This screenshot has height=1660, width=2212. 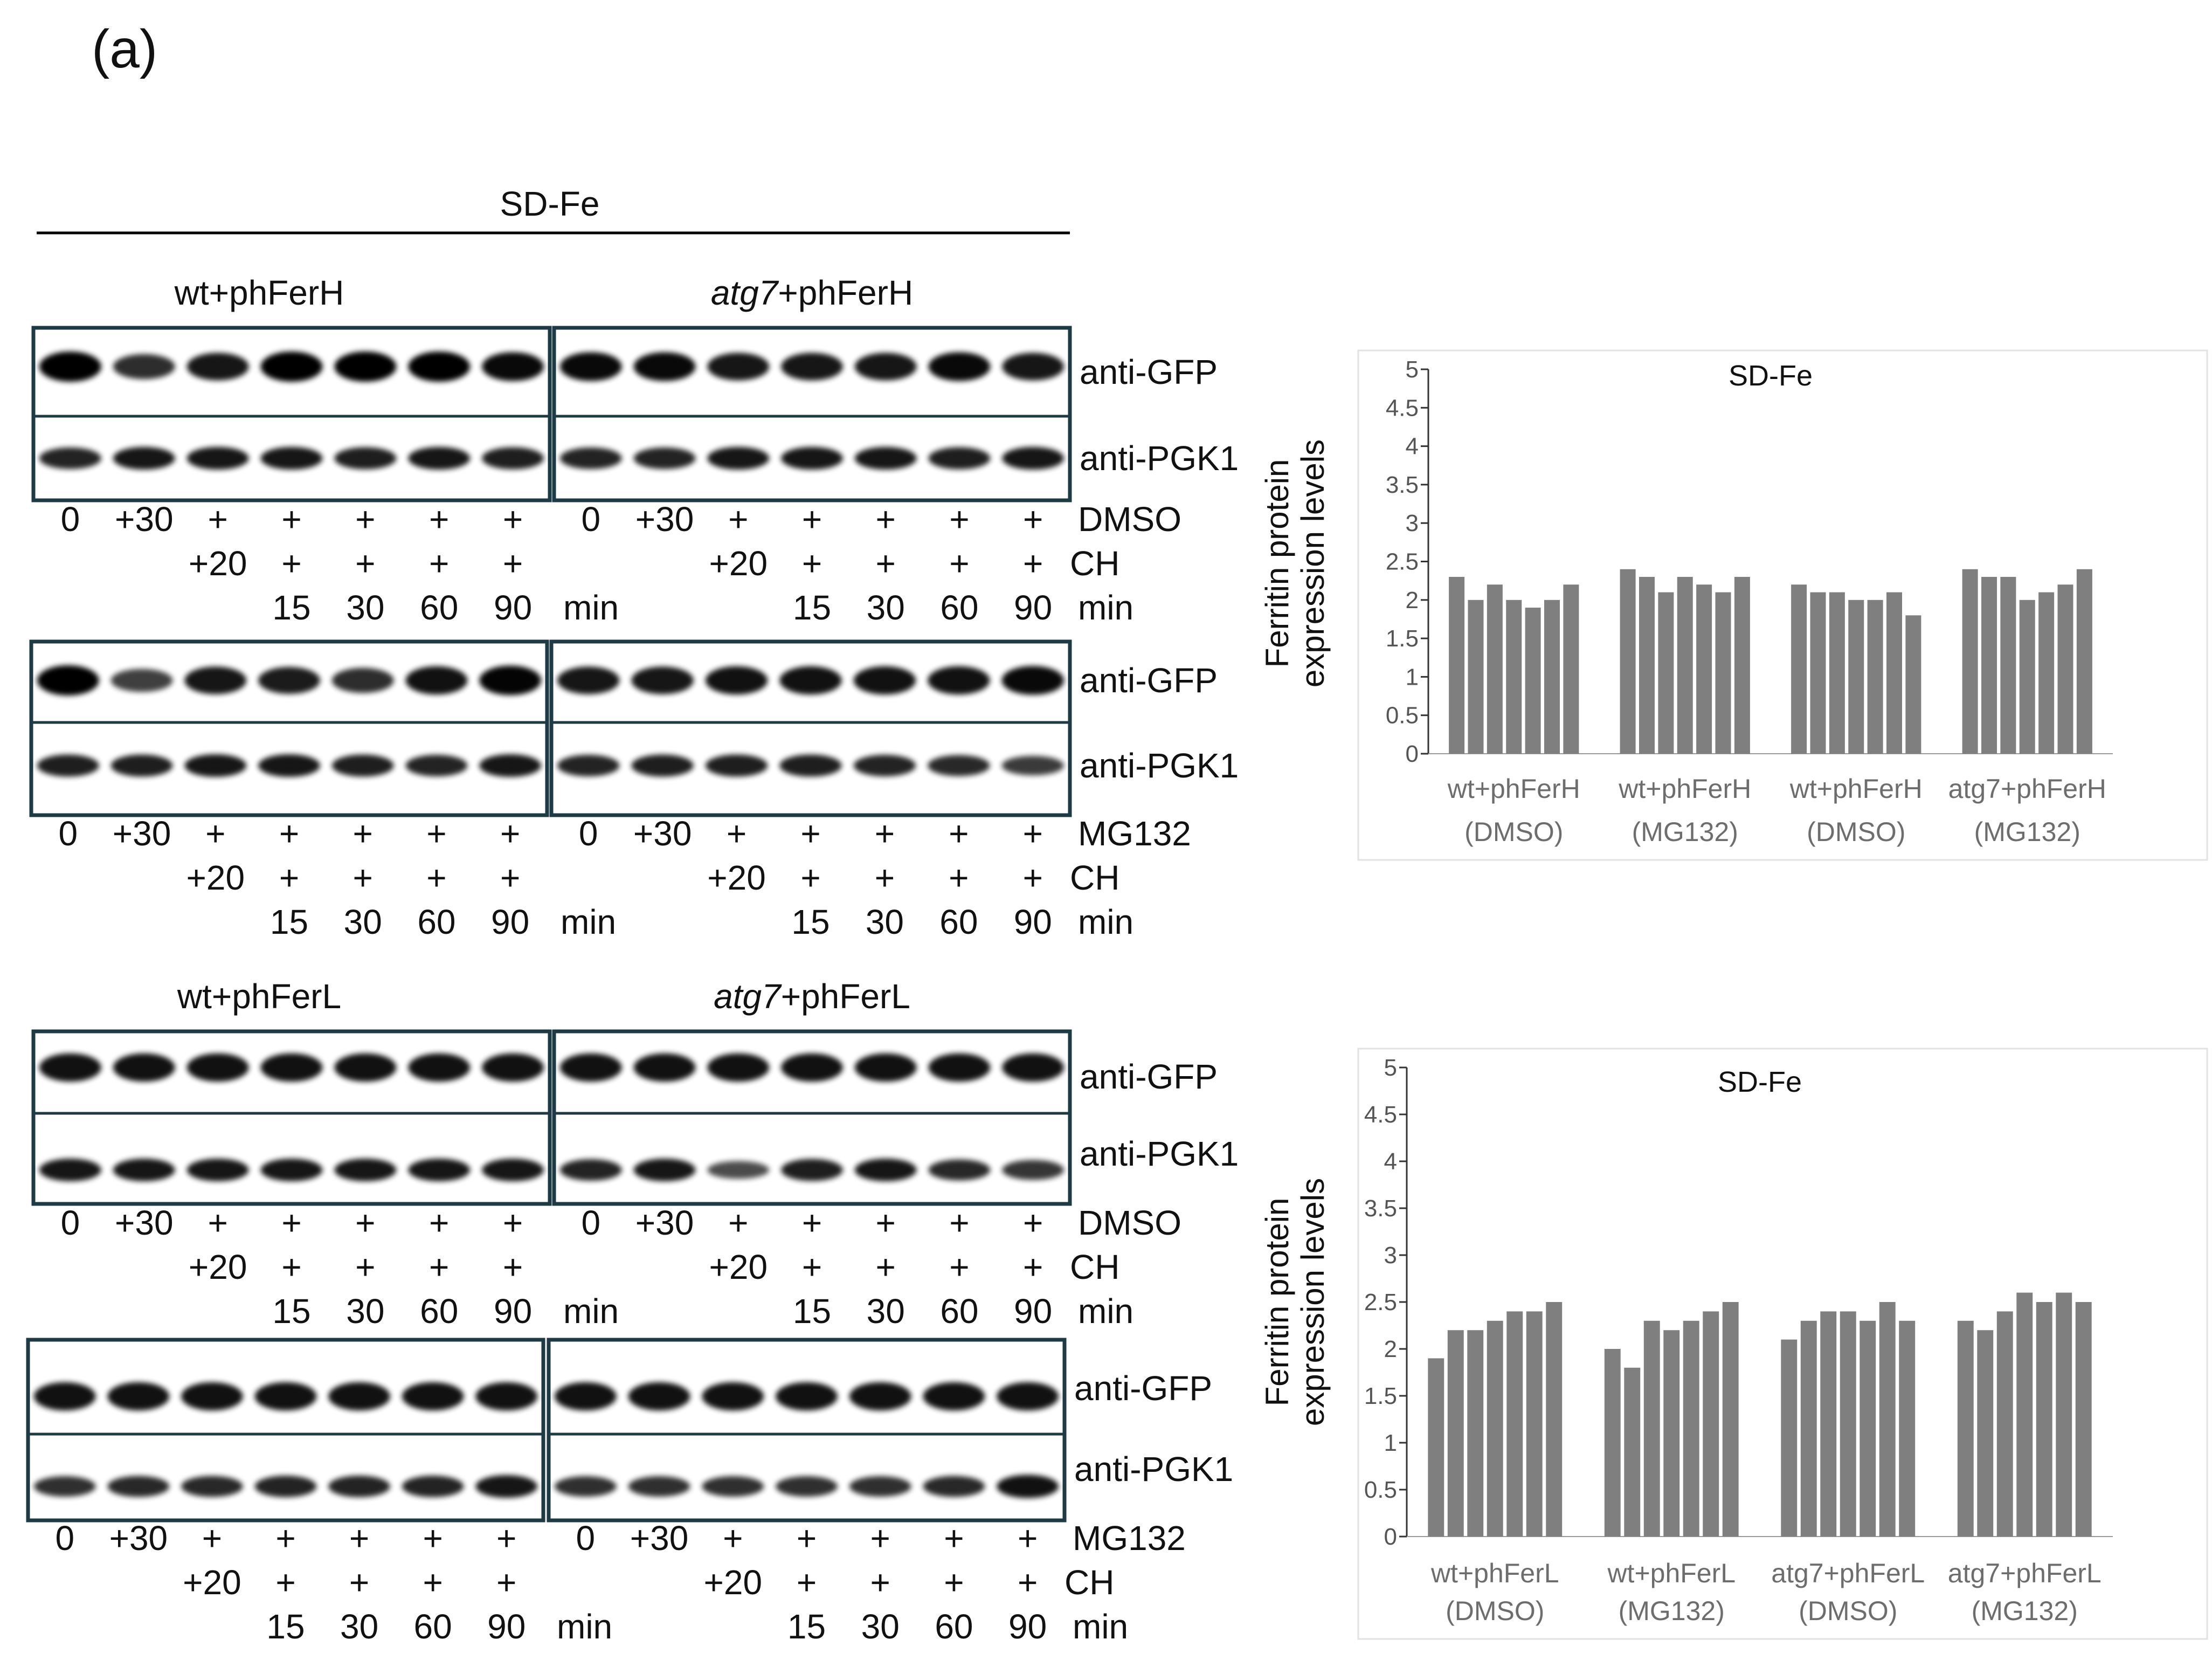 I want to click on bar-group-2: wt+phFerL (MG132), so click(x=1671, y=1464).